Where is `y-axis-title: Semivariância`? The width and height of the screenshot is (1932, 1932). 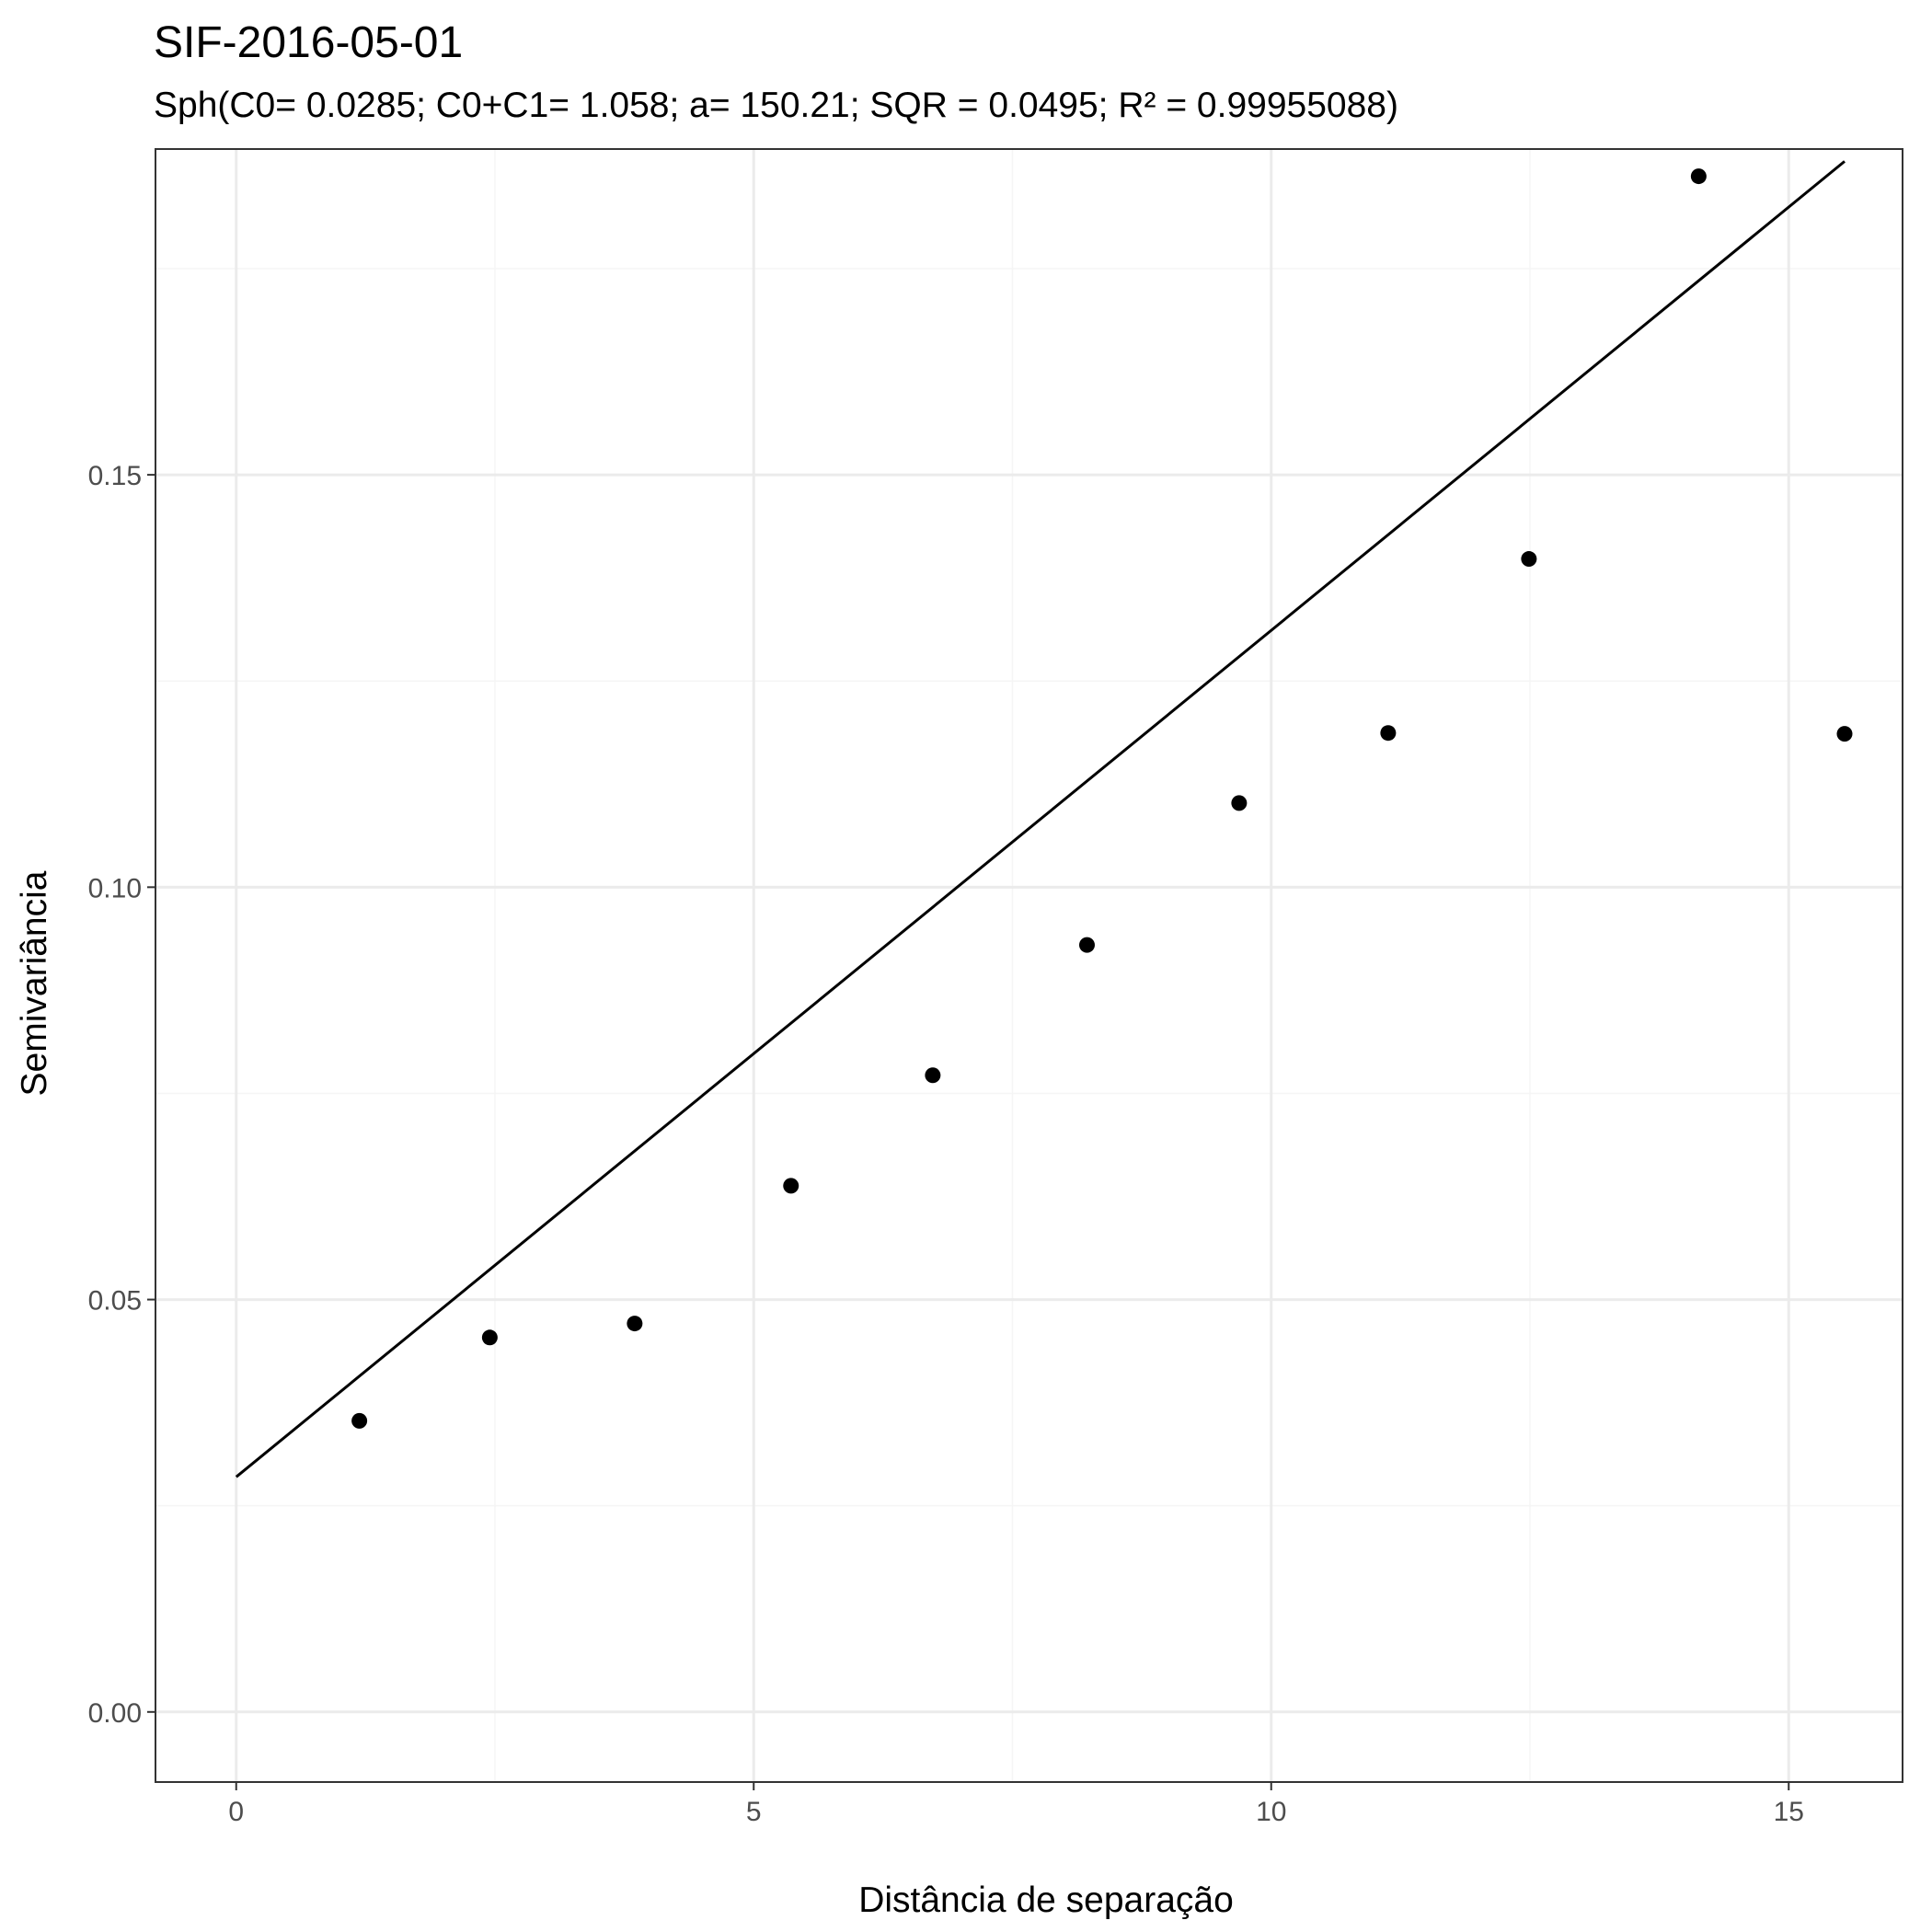
y-axis-title: Semivariância is located at coordinates (34, 983).